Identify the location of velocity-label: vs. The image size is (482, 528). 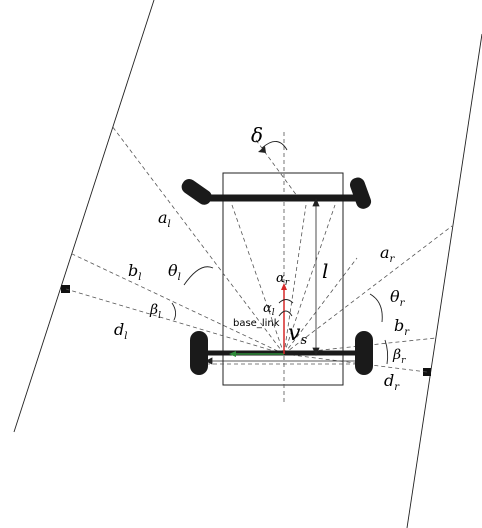
(297, 334).